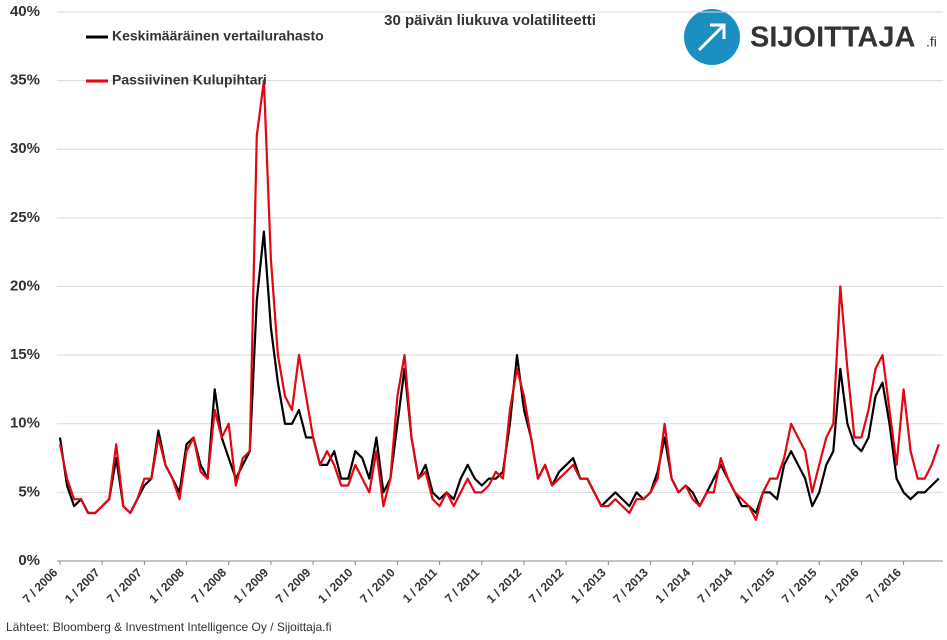 Image resolution: width=947 pixels, height=640 pixels. What do you see at coordinates (218, 36) in the screenshot?
I see `legend-label: Keskimääräinen vertailurahasto` at bounding box center [218, 36].